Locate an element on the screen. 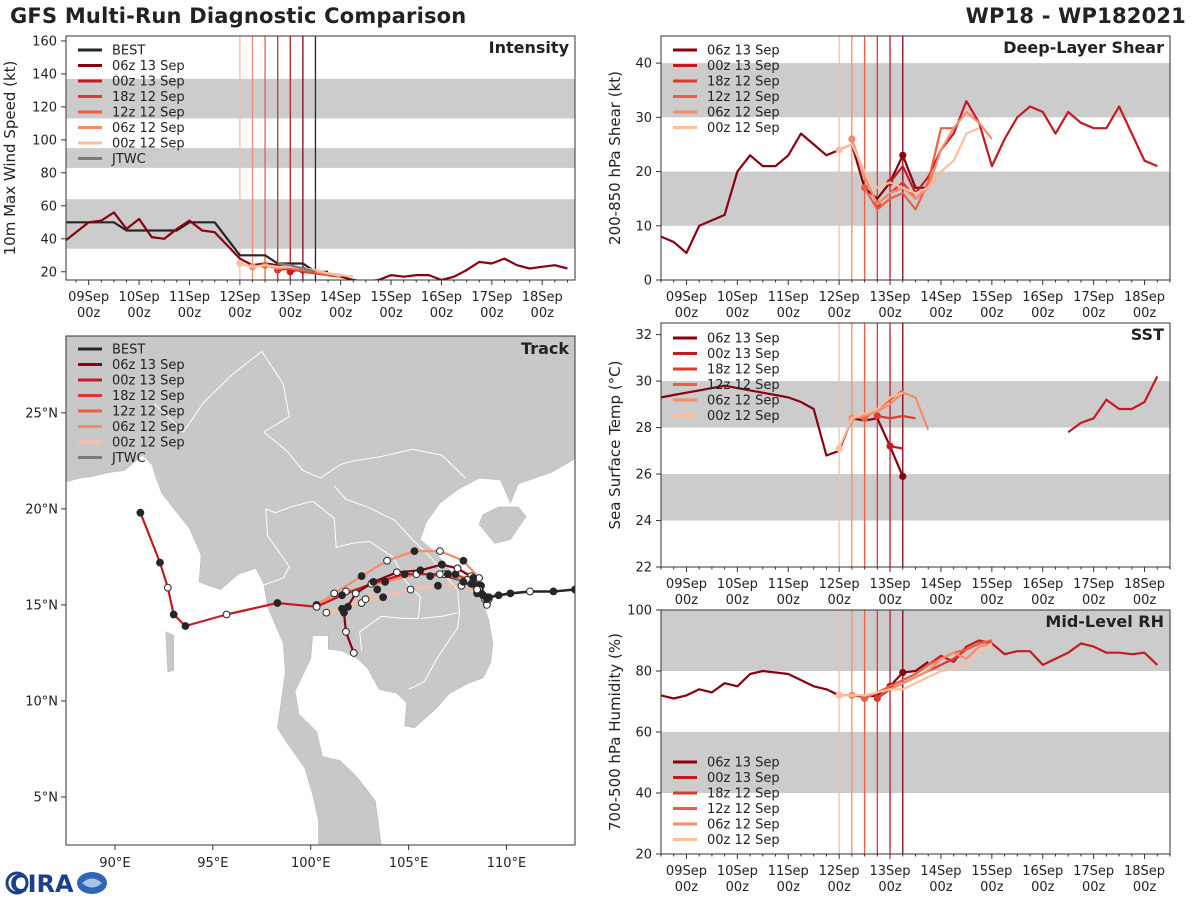  rh-xtick-hour-13: 00z is located at coordinates (890, 887).